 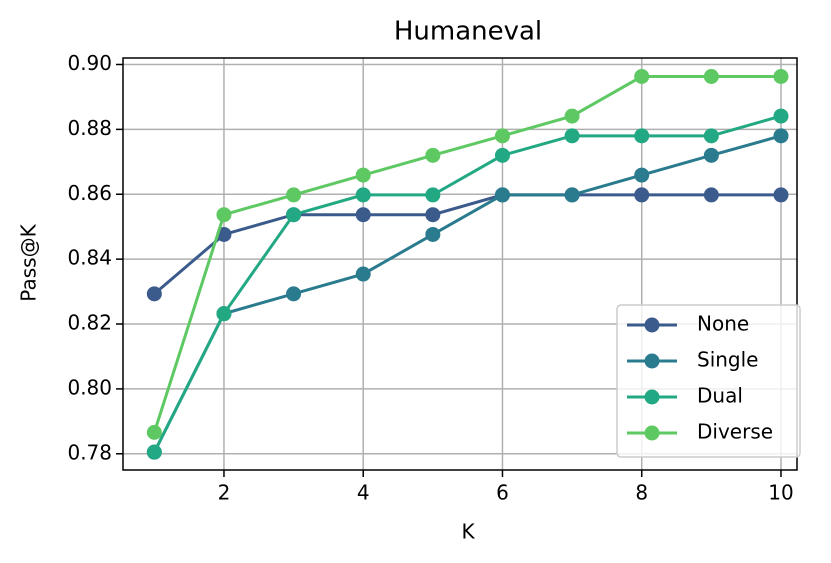 I want to click on x-tick-label: 8, so click(x=641, y=493).